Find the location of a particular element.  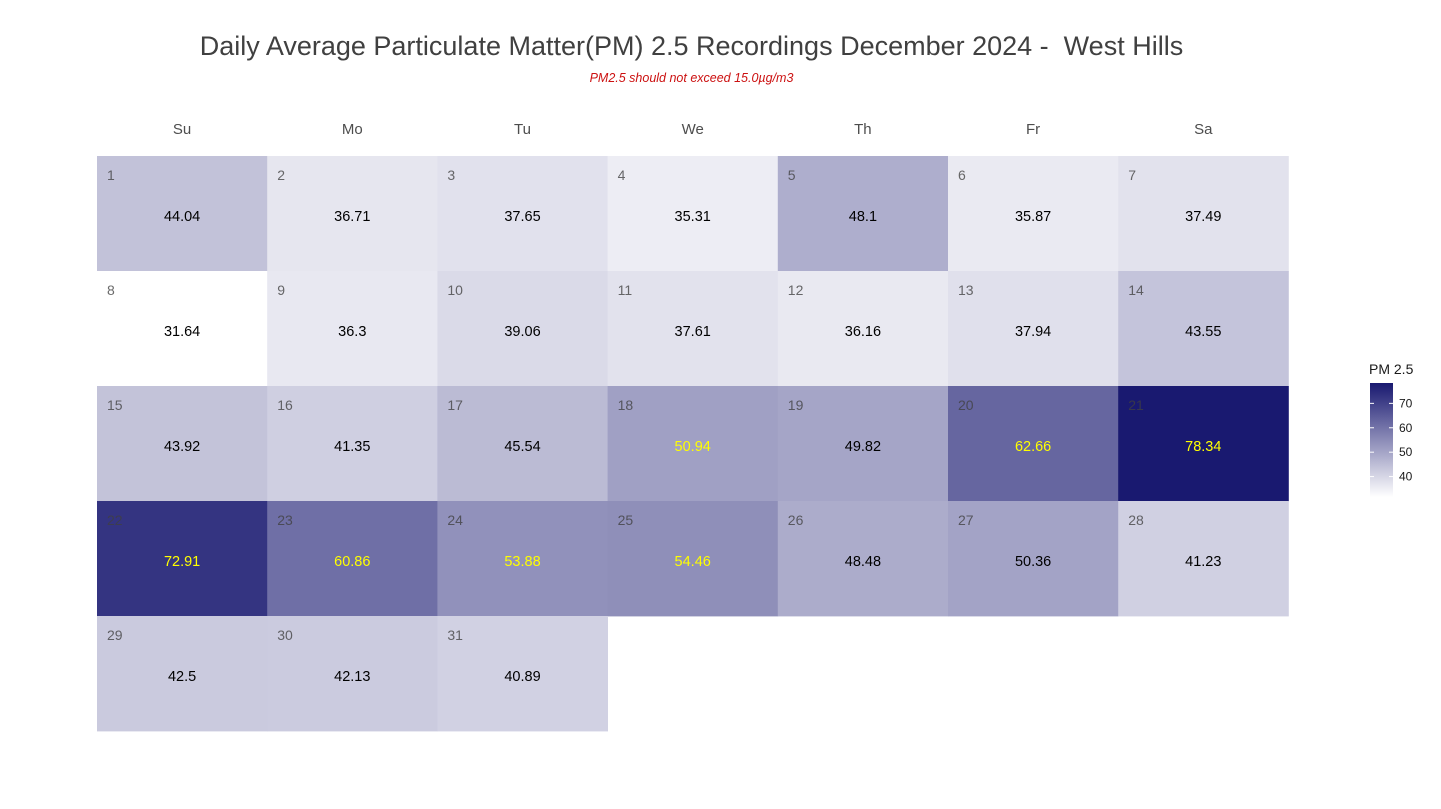

day-value-label: 41.23 is located at coordinates (1203, 562).